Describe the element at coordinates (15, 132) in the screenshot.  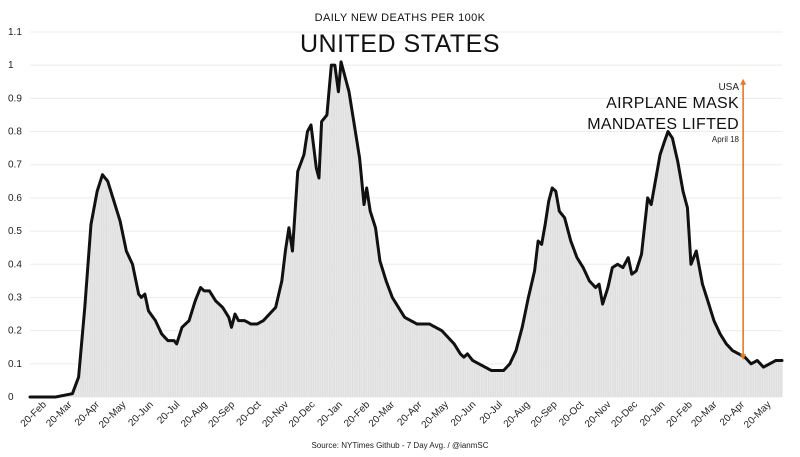
I see `y-tick-label: 0.8` at that location.